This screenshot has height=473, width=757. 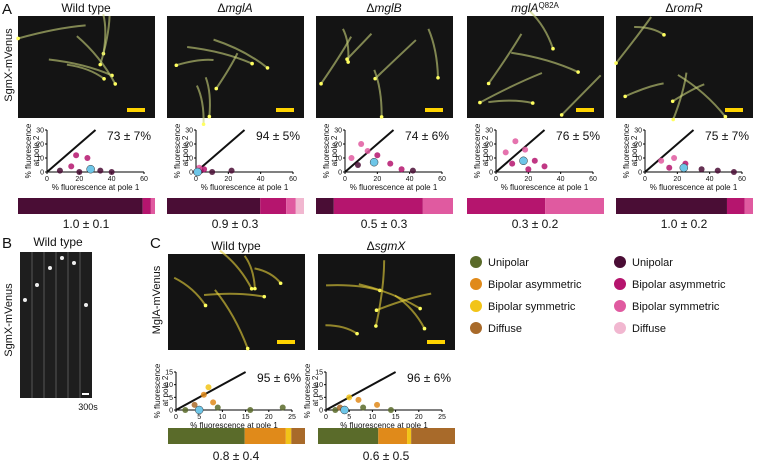 What do you see at coordinates (505, 329) in the screenshot?
I see `legend-label: Diffuse` at bounding box center [505, 329].